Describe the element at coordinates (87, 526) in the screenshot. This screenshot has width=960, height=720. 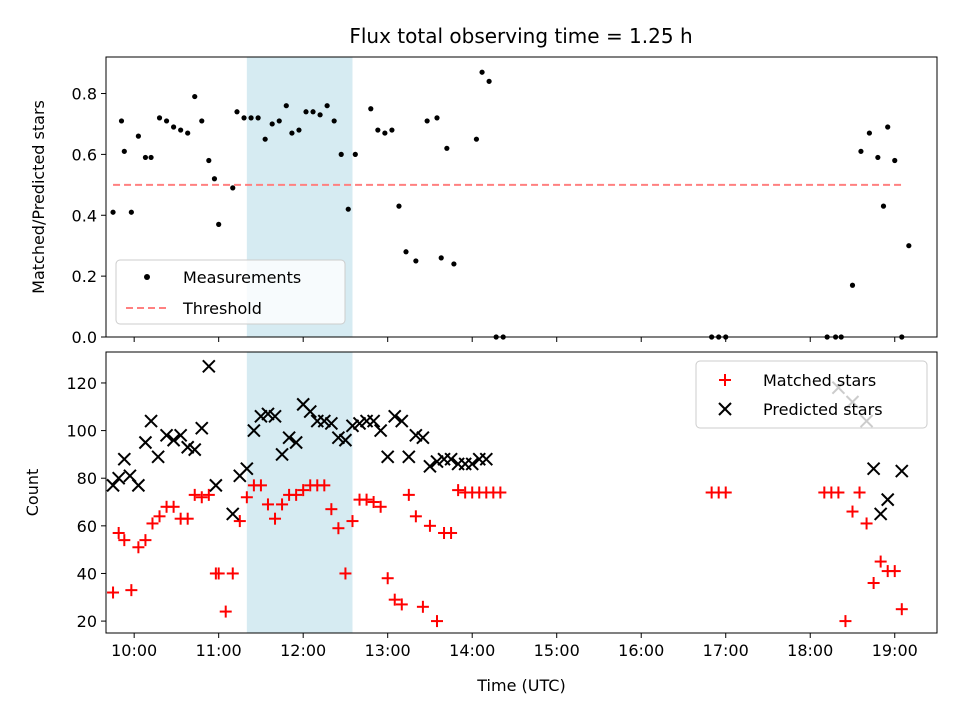
I see `y-tick-label: 60` at that location.